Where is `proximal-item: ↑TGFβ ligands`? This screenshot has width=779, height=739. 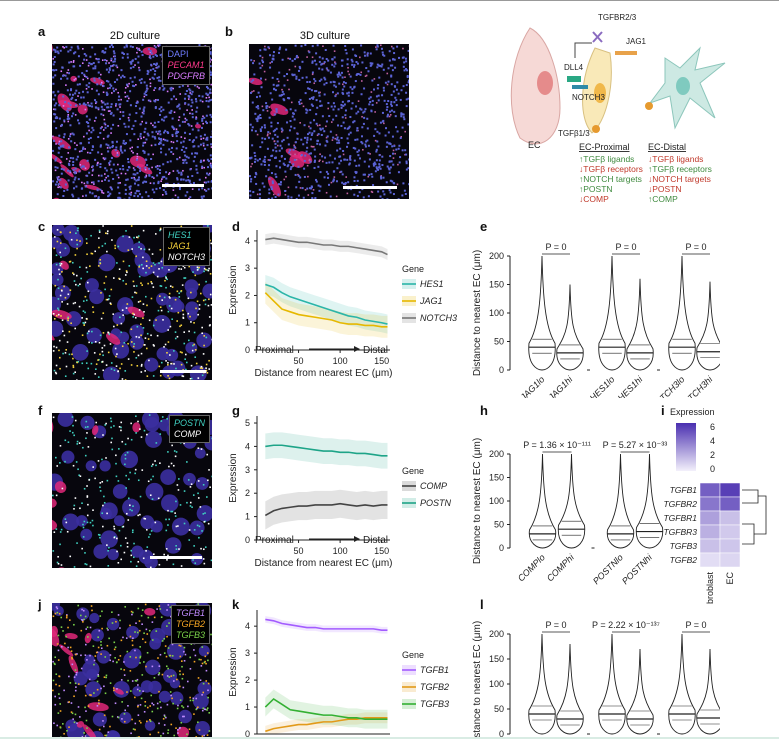 proximal-item: ↑TGFβ ligands is located at coordinates (606, 159).